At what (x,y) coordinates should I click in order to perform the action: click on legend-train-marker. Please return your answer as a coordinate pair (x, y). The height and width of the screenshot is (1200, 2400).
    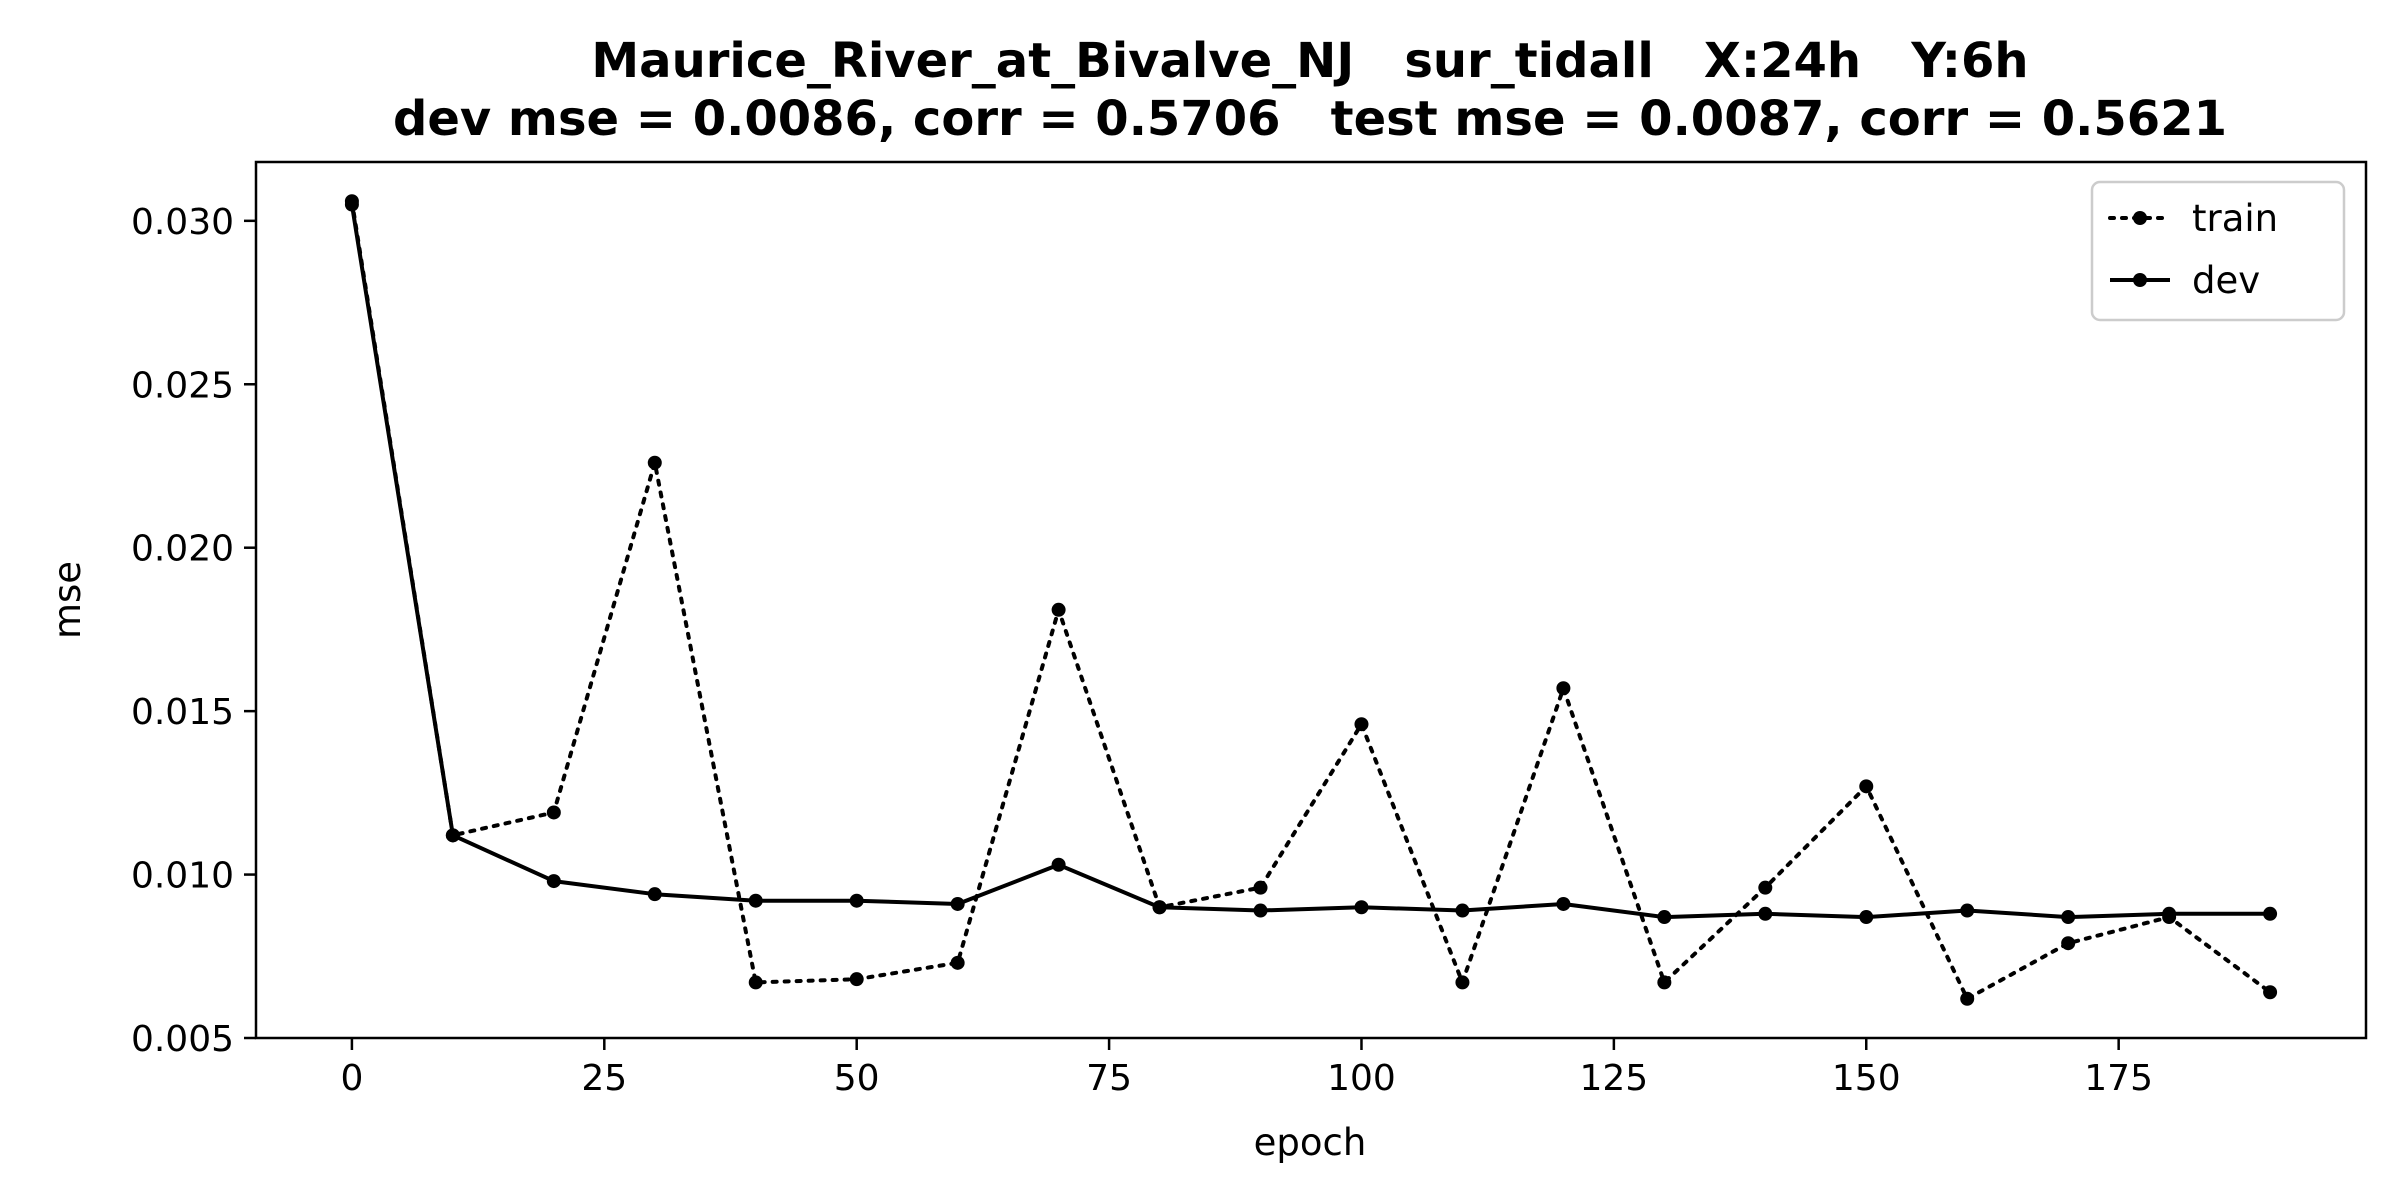
    Looking at the image, I should click on (2140, 218).